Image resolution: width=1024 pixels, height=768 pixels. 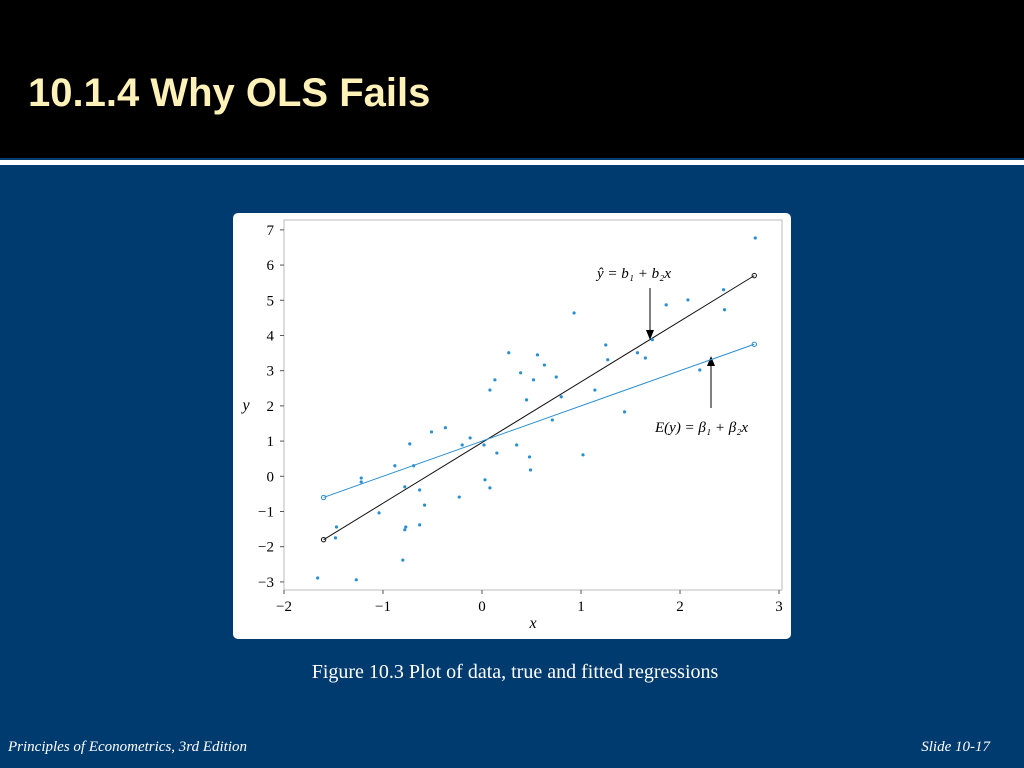 What do you see at coordinates (271, 442) in the screenshot?
I see `y-tick-label: 1` at bounding box center [271, 442].